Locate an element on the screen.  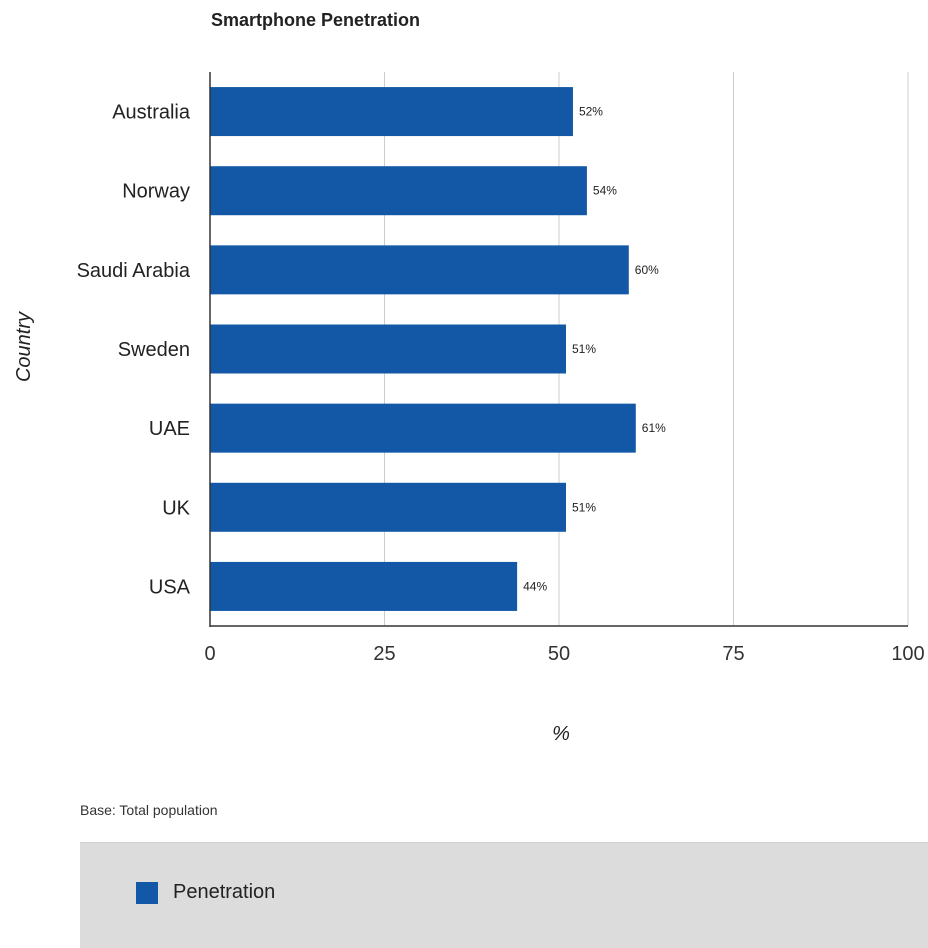
chart-title: Smartphone Penetration is located at coordinates (316, 20).